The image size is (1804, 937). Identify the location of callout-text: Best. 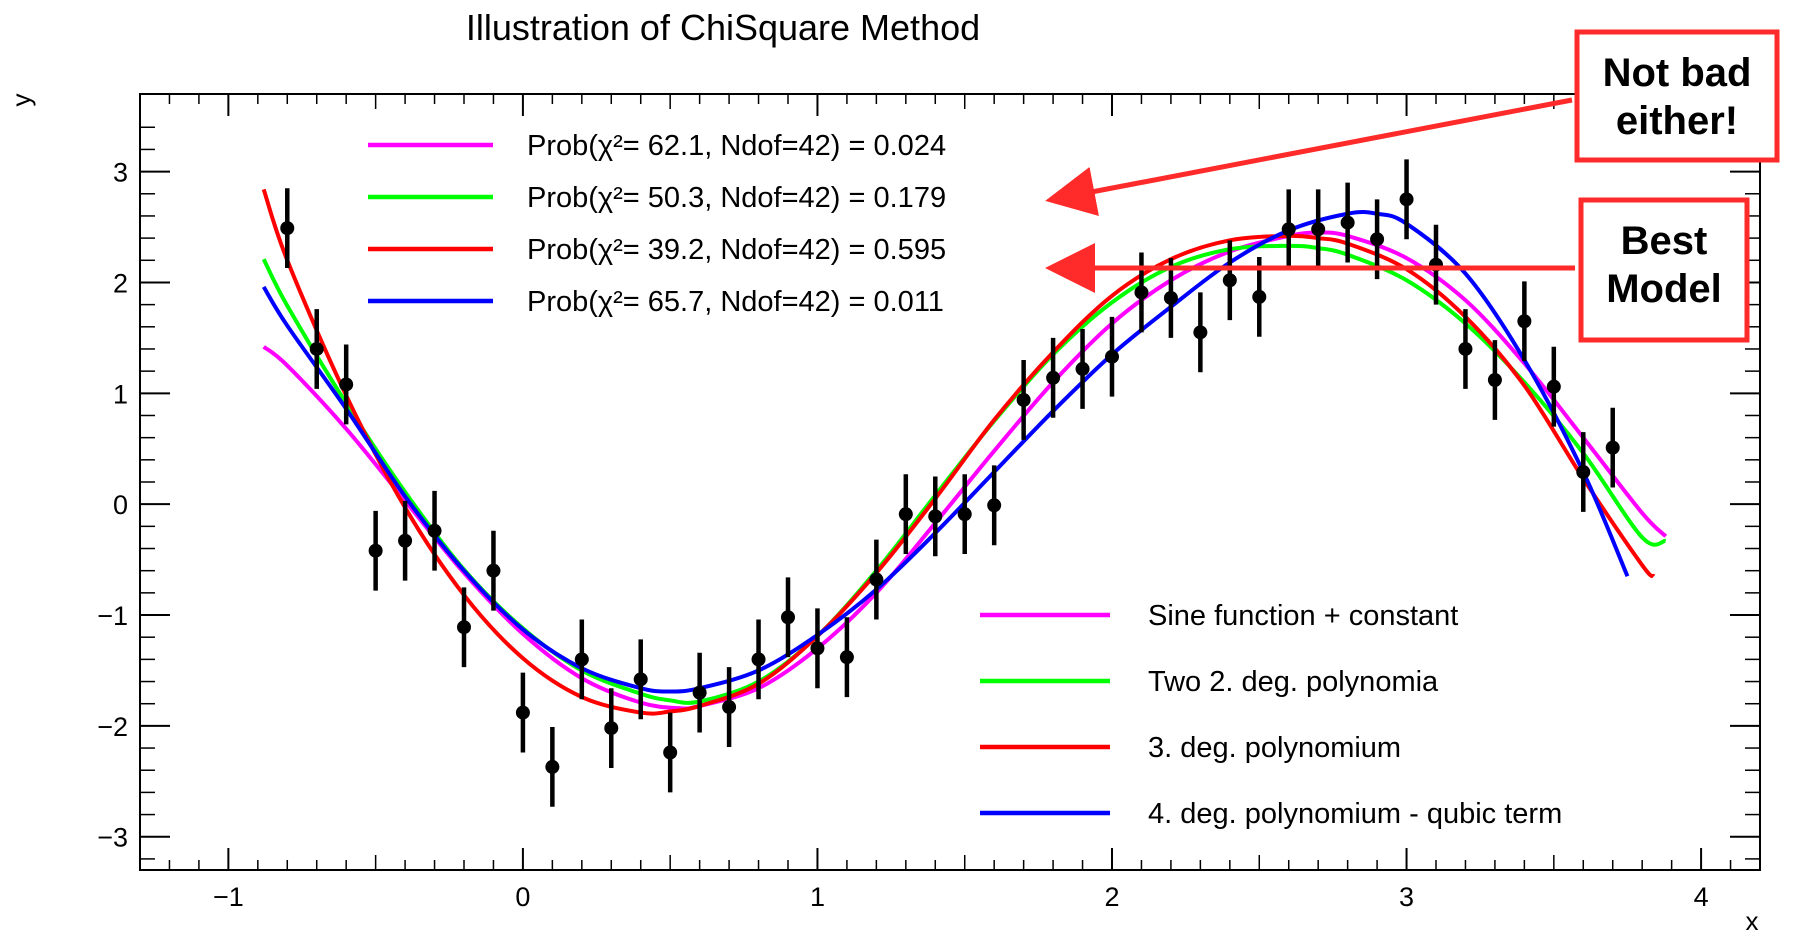
(1664, 241).